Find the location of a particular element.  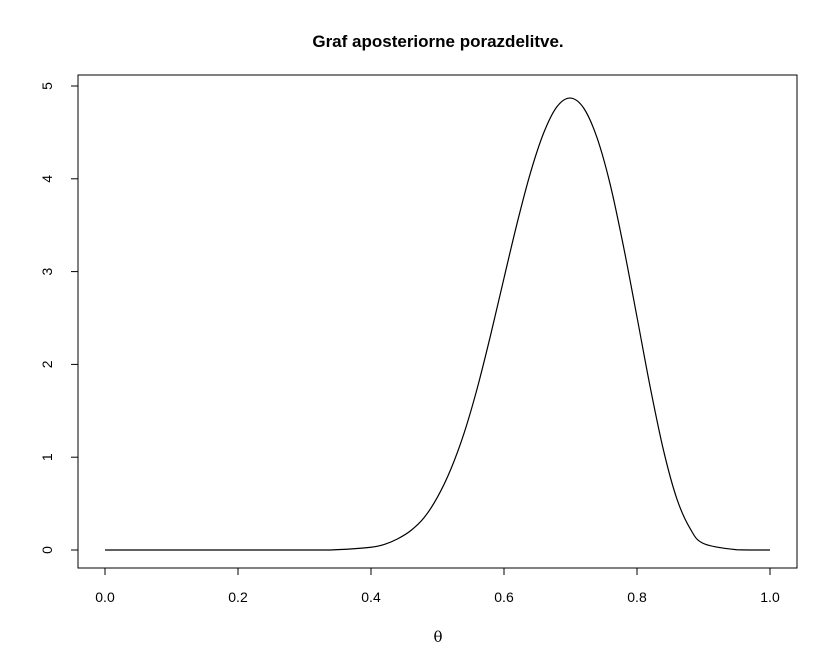

y-tick-label: 4 is located at coordinates (47, 179).